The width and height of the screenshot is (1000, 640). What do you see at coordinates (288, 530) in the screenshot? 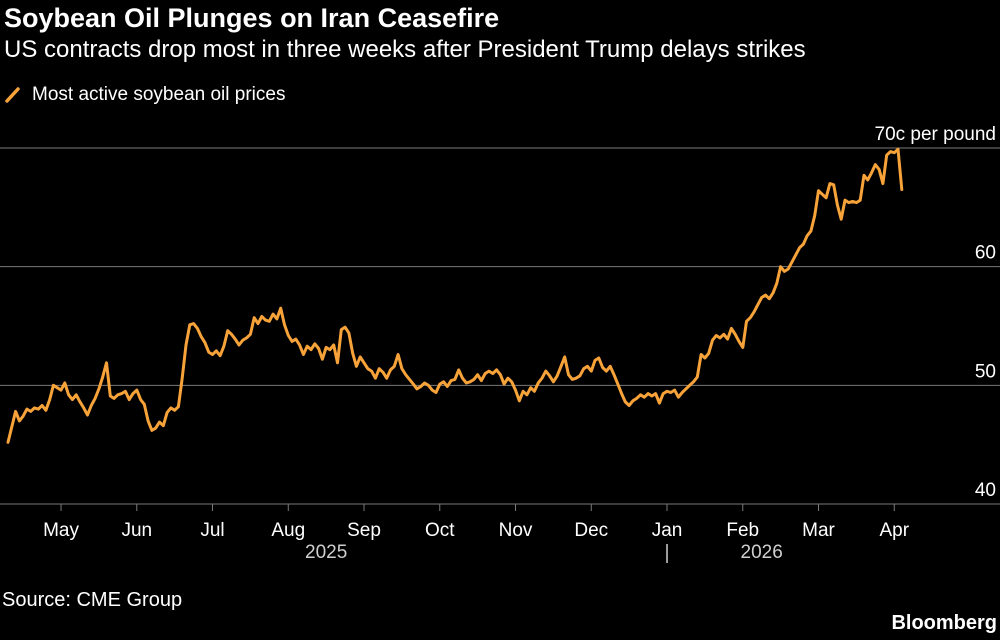
I see `x-tick-label-aug: Aug` at bounding box center [288, 530].